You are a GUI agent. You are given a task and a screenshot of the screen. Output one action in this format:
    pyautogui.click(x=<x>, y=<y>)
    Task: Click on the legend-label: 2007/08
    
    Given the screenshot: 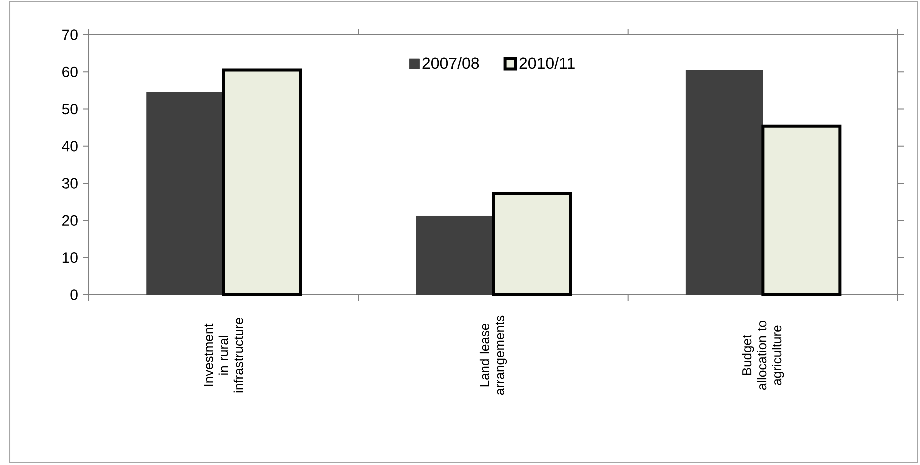 What is the action you would take?
    pyautogui.click(x=451, y=63)
    